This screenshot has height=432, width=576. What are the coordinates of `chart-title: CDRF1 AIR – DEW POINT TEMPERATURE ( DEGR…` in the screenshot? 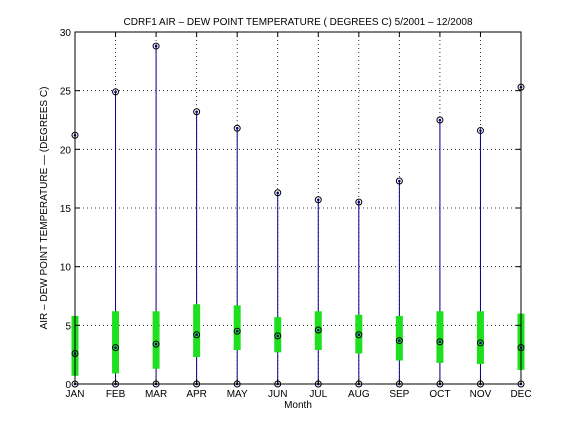 It's located at (298, 22).